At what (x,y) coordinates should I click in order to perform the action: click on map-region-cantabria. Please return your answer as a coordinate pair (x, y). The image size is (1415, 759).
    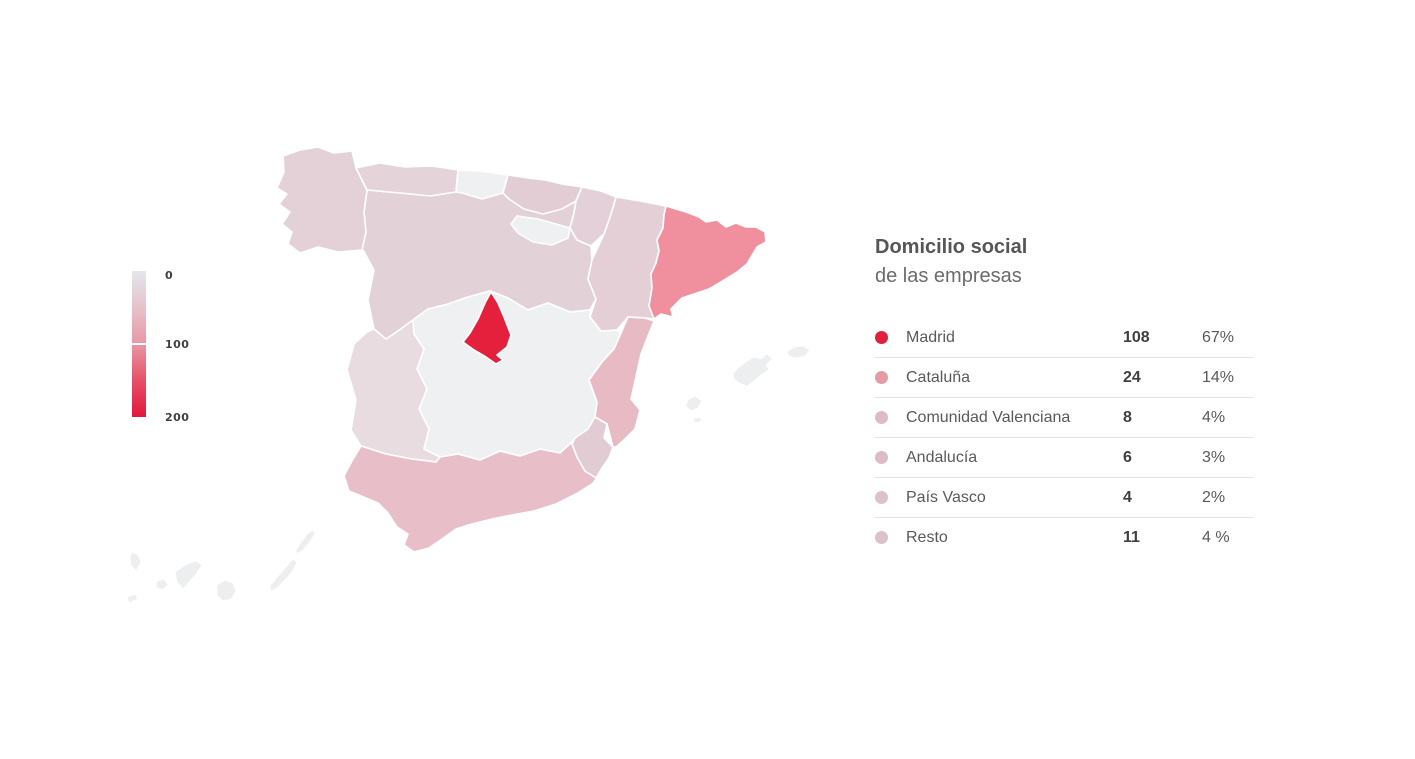
    Looking at the image, I should click on (482, 184).